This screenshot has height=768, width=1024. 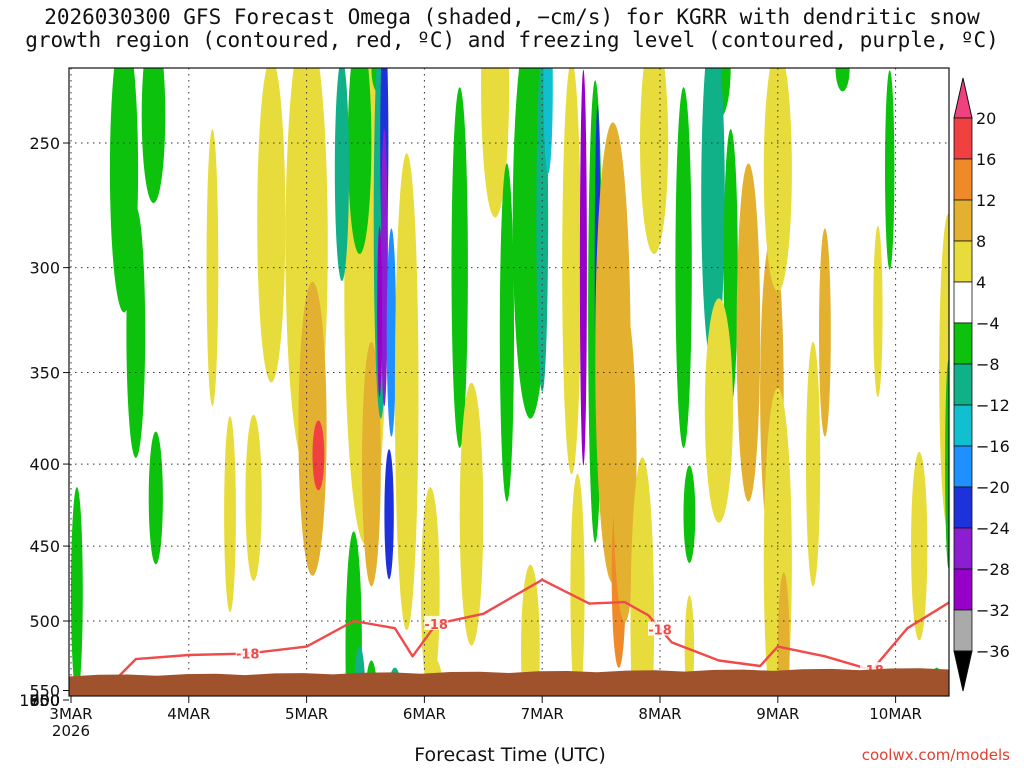 What do you see at coordinates (981, 282) in the screenshot?
I see `colorbar-label: 4` at bounding box center [981, 282].